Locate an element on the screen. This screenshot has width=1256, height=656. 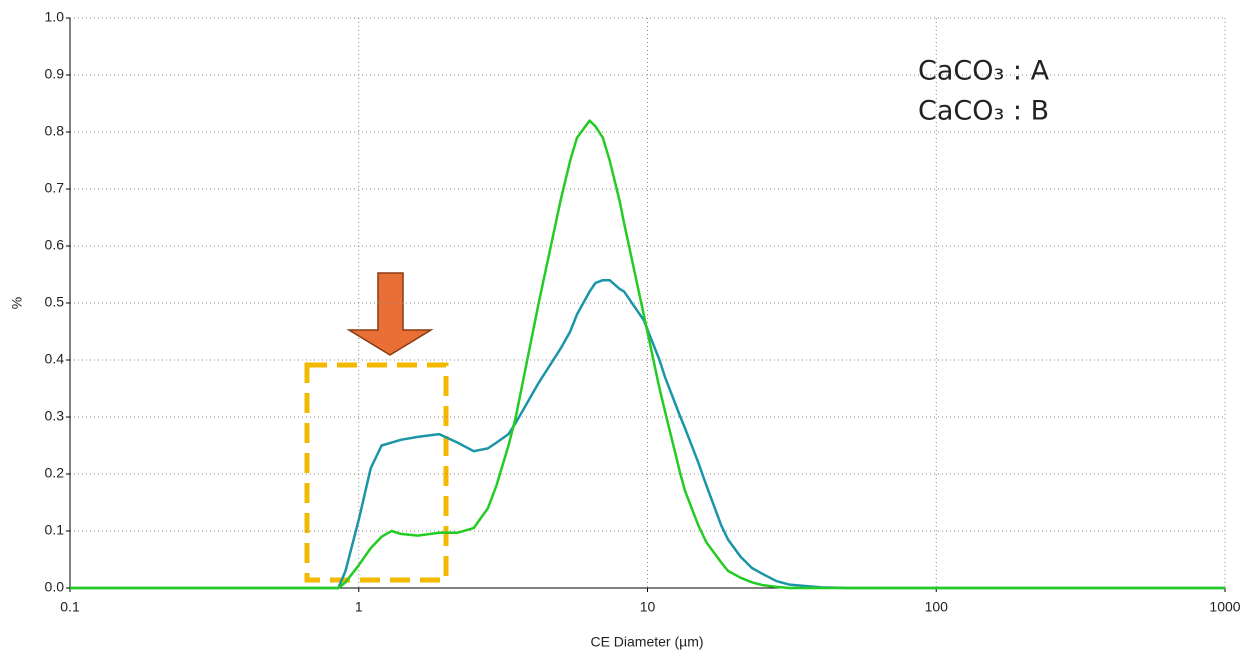
highlight-box is located at coordinates (376, 472).